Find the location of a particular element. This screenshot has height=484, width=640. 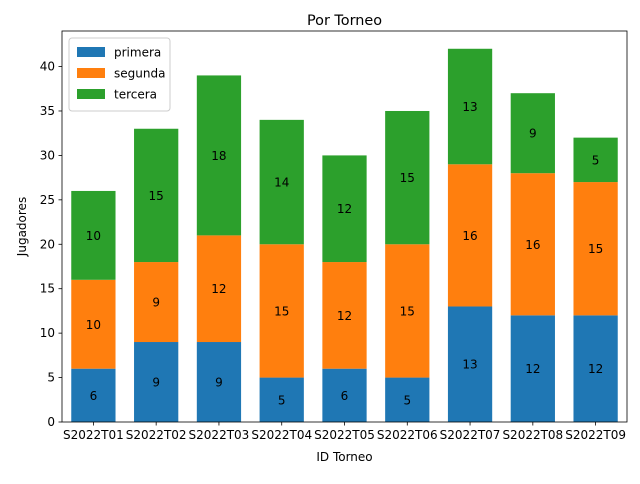

data-label-segunda-S2022T01: 10 is located at coordinates (93, 325).